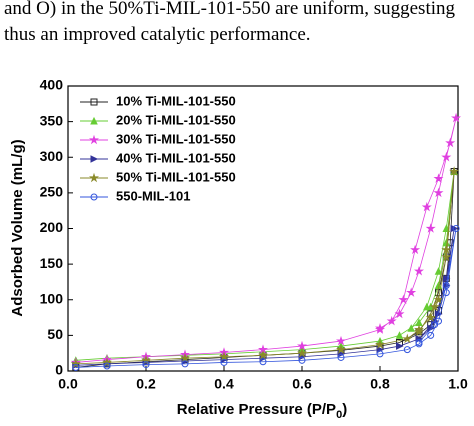  I want to click on x-tick-label: 0.8, so click(380, 384).